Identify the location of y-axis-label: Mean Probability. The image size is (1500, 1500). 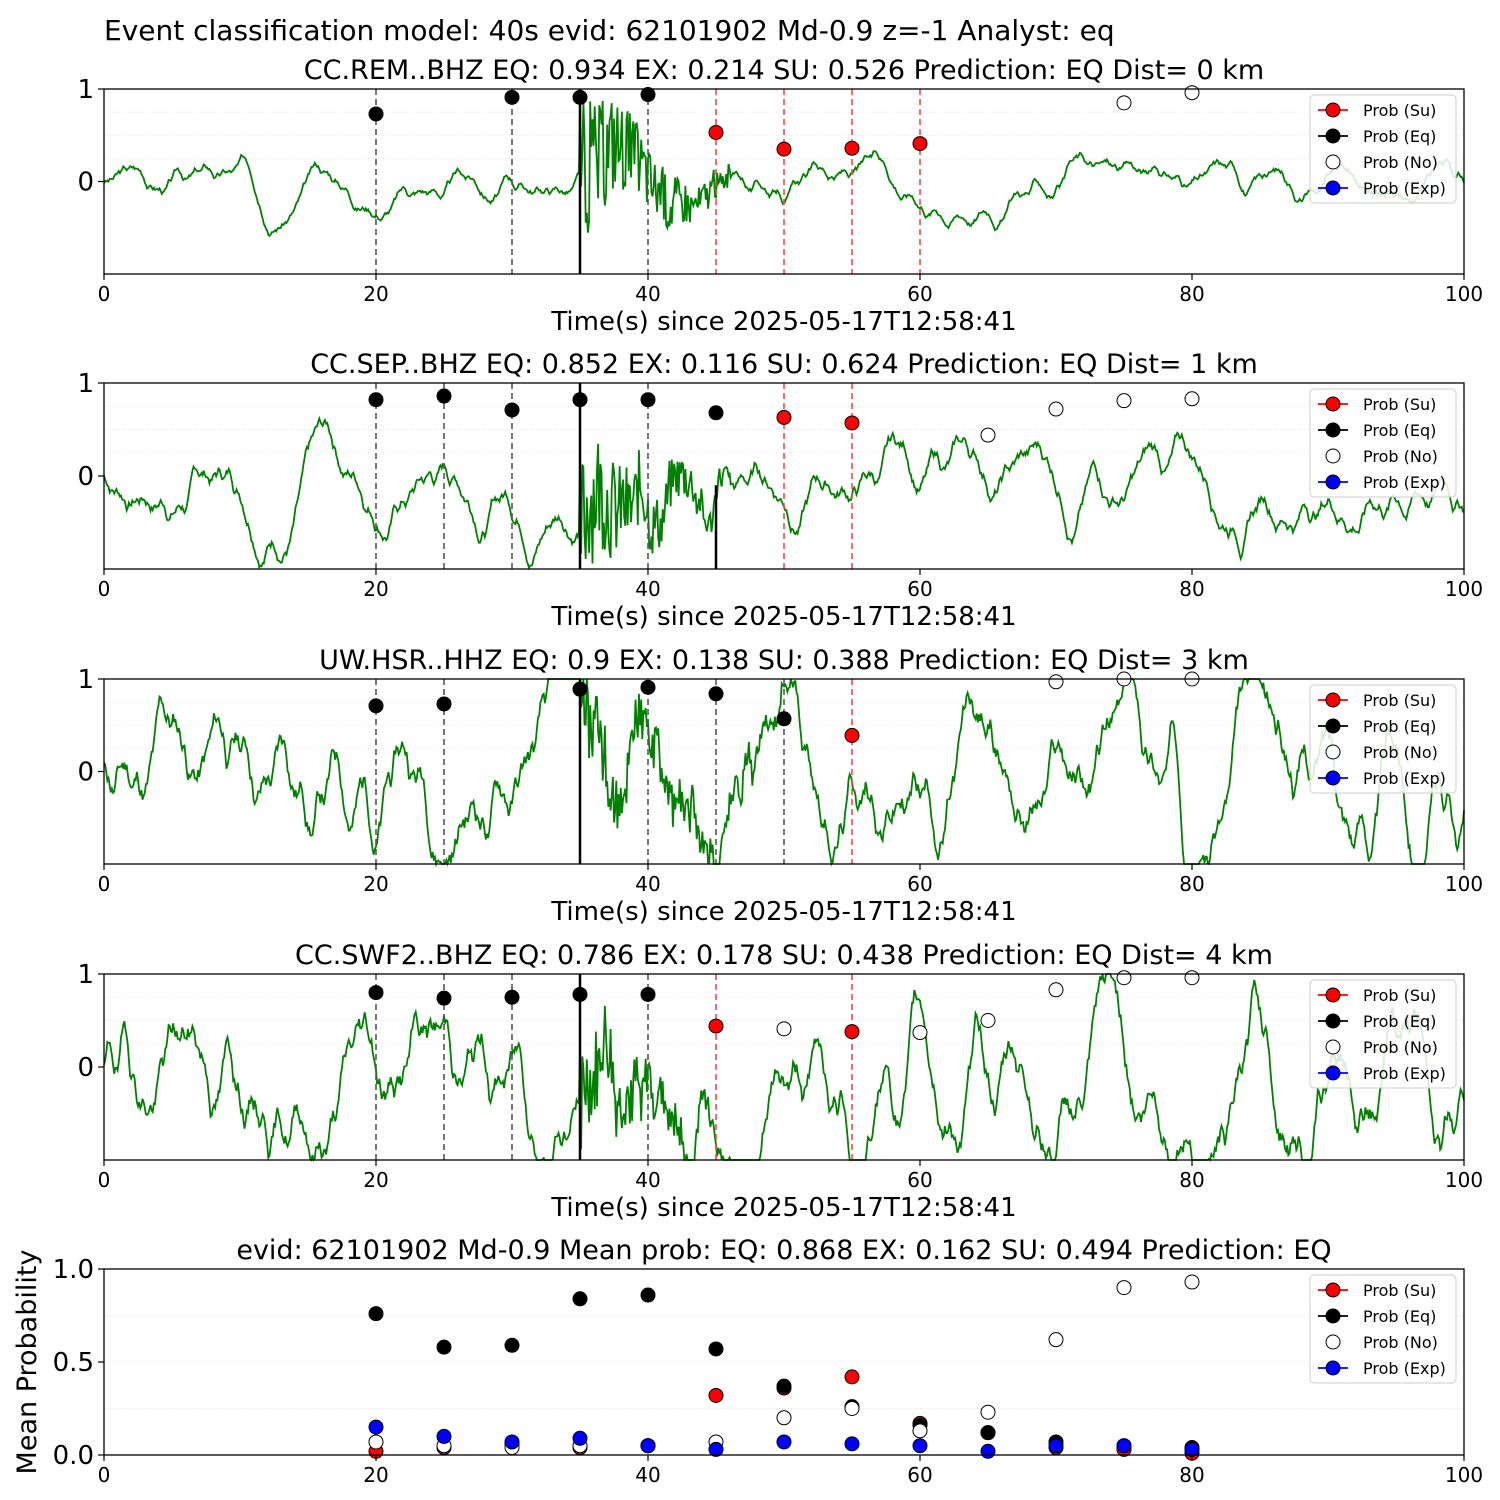
(27, 1362).